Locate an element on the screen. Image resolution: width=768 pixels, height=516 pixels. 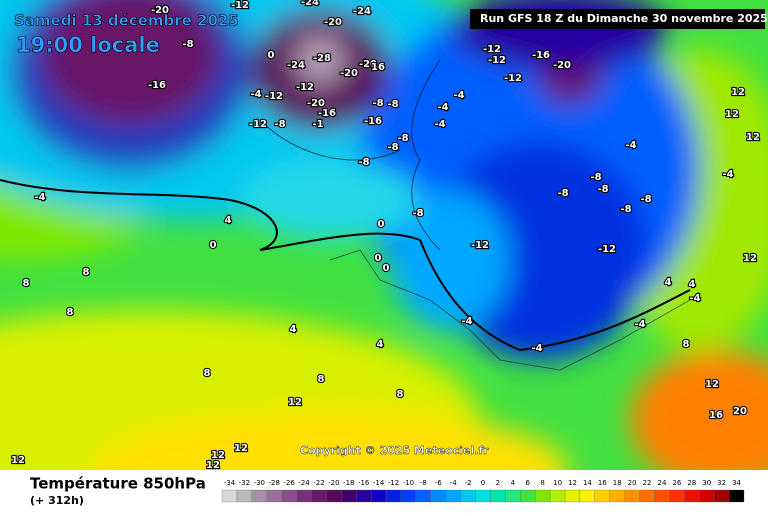
copyright: Copyright © 2025 Meteociel.fr is located at coordinates (394, 450).